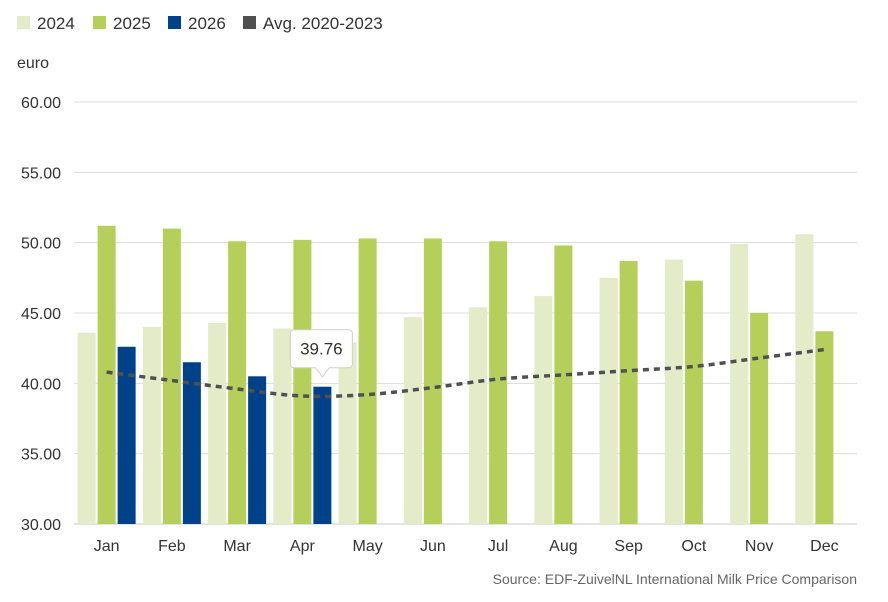 The height and width of the screenshot is (602, 888). I want to click on legend-label: 2024, so click(56, 23).